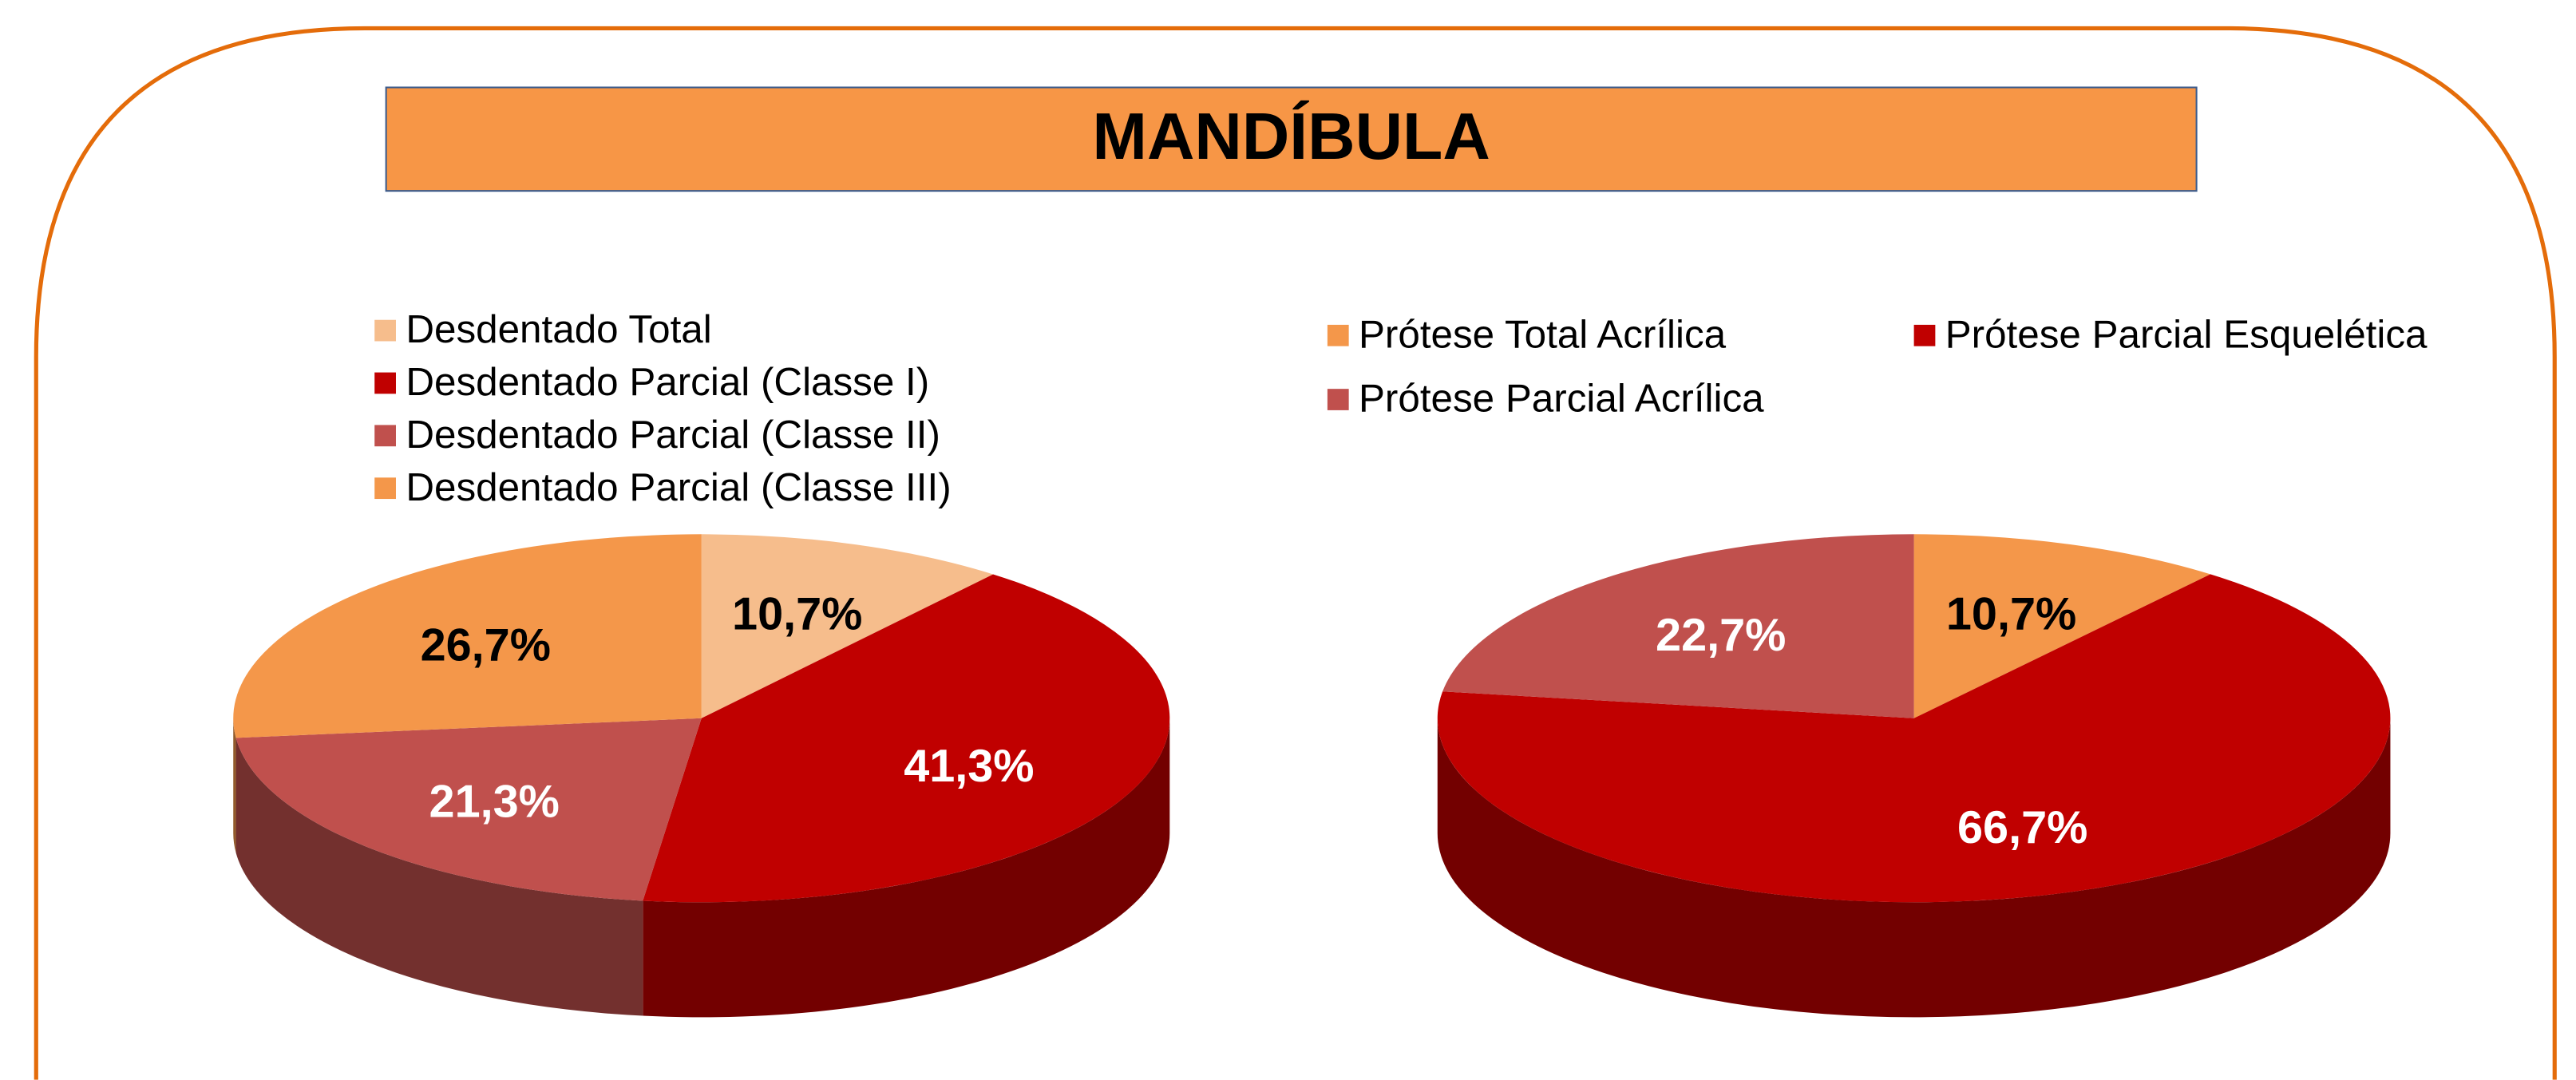 The height and width of the screenshot is (1080, 2576). I want to click on legend-label: Desdentado Parcial (Classe III), so click(678, 487).